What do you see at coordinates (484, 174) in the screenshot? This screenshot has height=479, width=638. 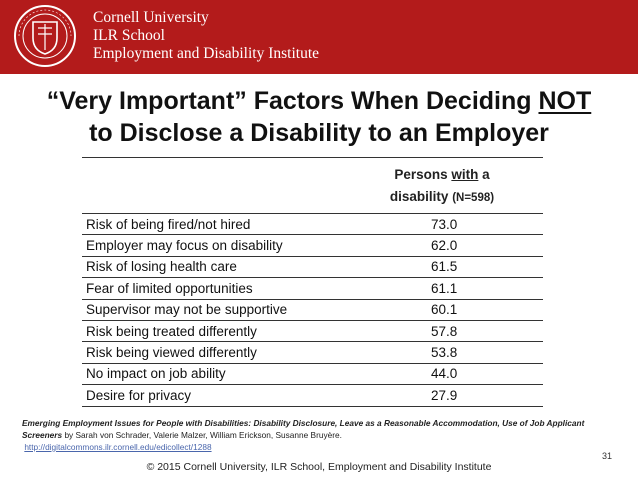 I see `column-header-part2: a` at bounding box center [484, 174].